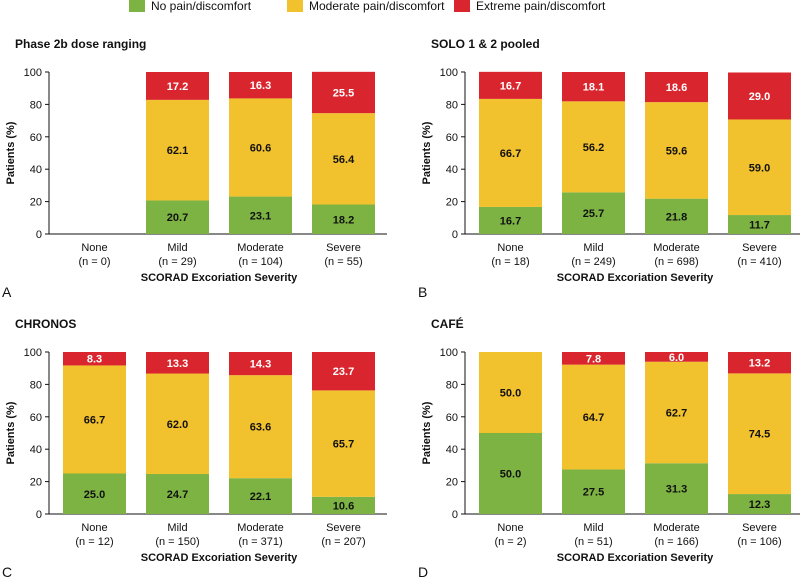 The height and width of the screenshot is (579, 800). I want to click on data-label: 18.1, so click(593, 88).